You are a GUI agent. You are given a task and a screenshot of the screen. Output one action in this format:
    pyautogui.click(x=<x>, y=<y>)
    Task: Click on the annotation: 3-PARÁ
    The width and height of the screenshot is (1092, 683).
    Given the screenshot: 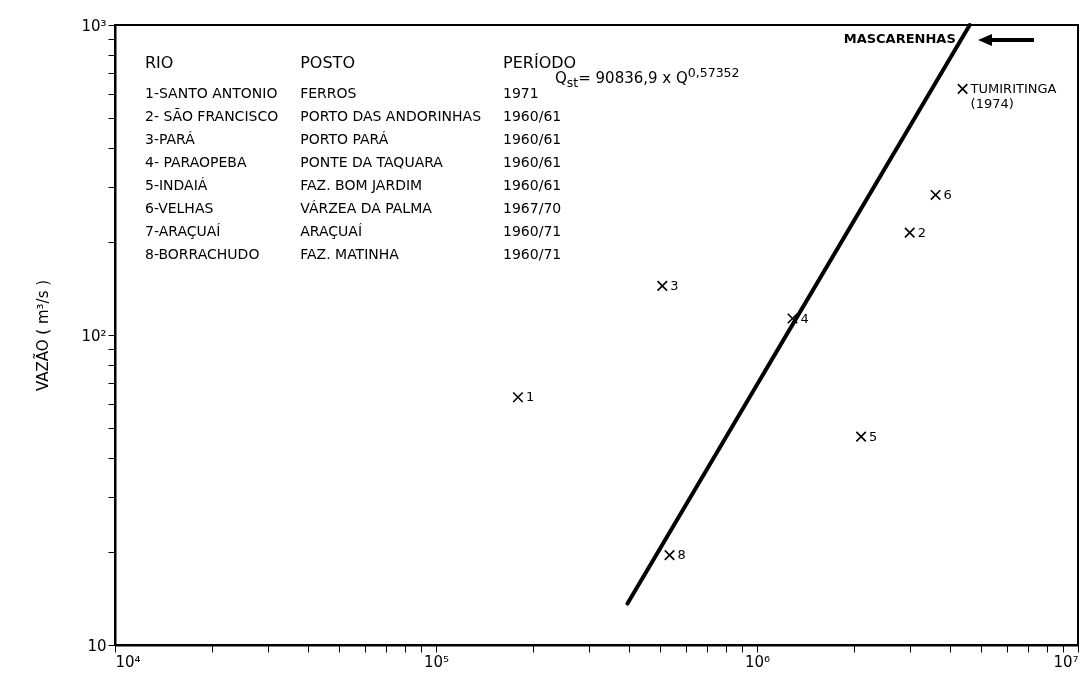 What is the action you would take?
    pyautogui.click(x=170, y=139)
    